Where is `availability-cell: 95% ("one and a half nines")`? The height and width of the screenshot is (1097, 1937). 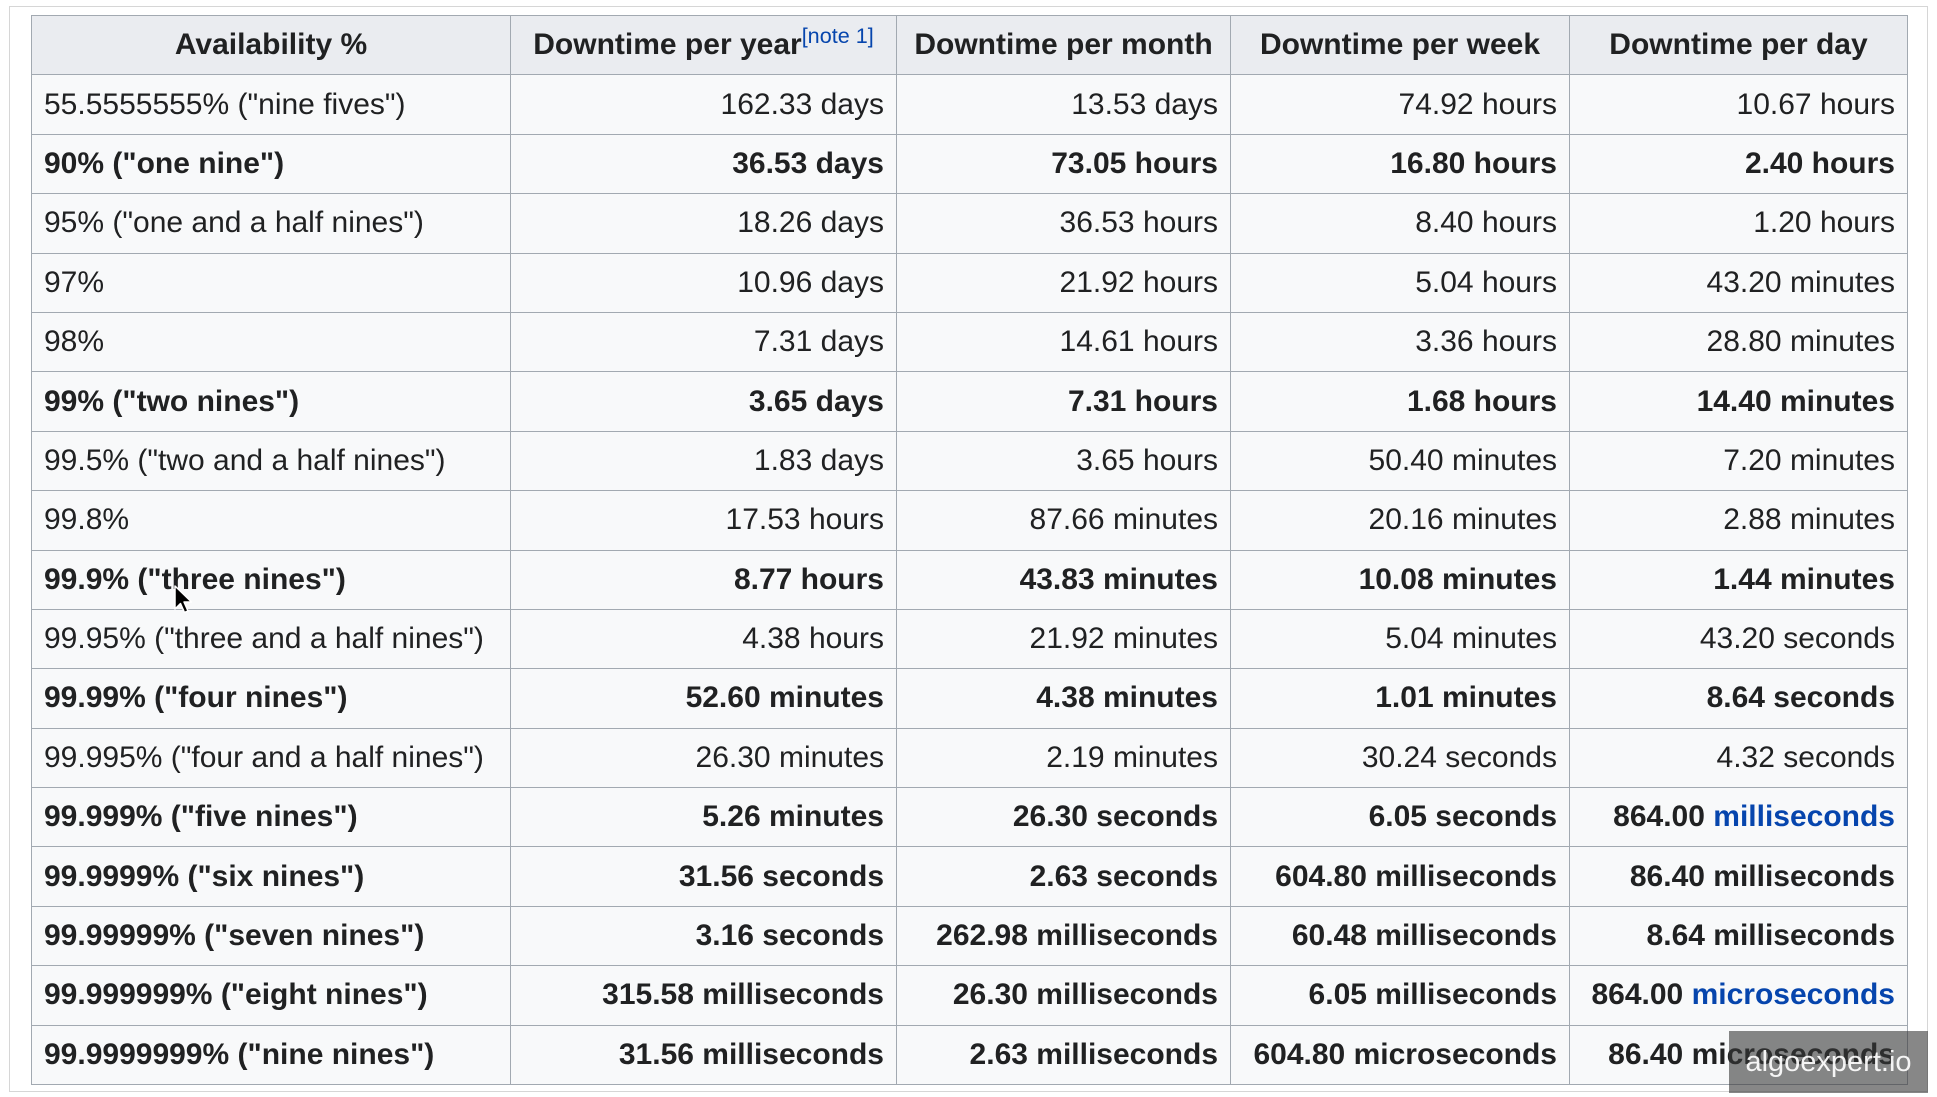 availability-cell: 95% ("one and a half nines") is located at coordinates (271, 223).